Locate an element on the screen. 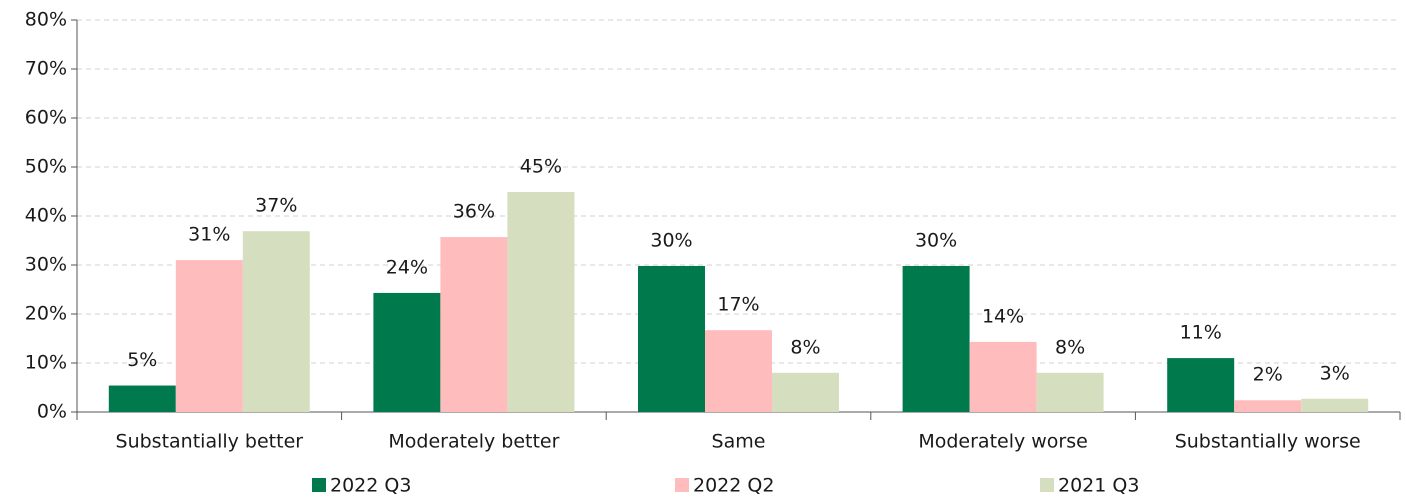  x-tick-label: Substantially better is located at coordinates (210, 442).